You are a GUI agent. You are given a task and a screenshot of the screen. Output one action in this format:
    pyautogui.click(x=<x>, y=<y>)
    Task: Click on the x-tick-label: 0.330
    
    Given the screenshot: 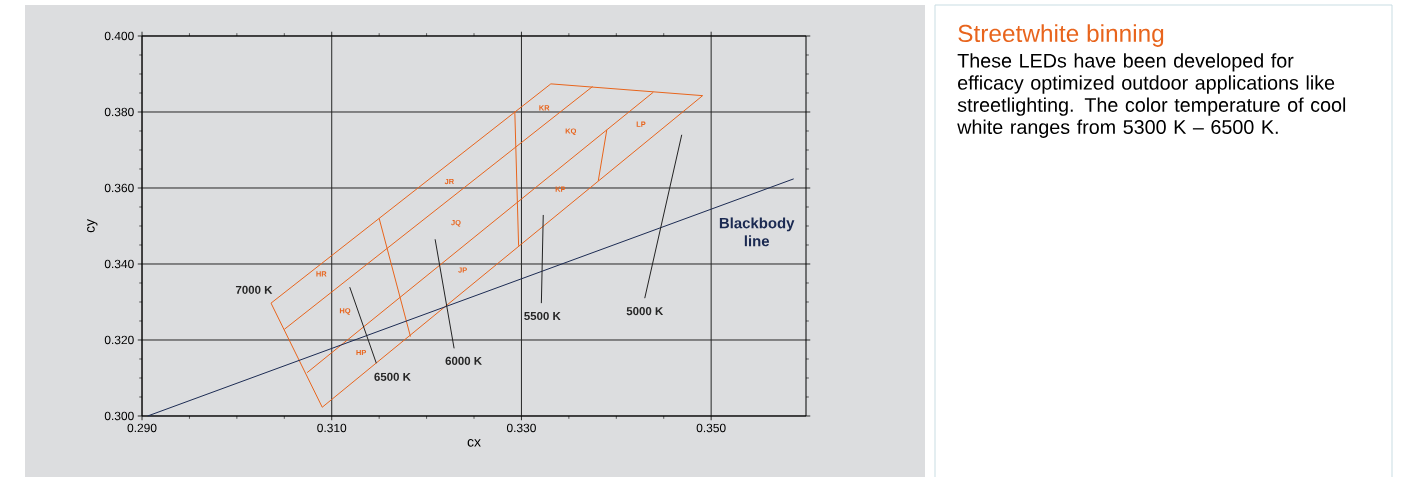 What is the action you would take?
    pyautogui.click(x=521, y=427)
    